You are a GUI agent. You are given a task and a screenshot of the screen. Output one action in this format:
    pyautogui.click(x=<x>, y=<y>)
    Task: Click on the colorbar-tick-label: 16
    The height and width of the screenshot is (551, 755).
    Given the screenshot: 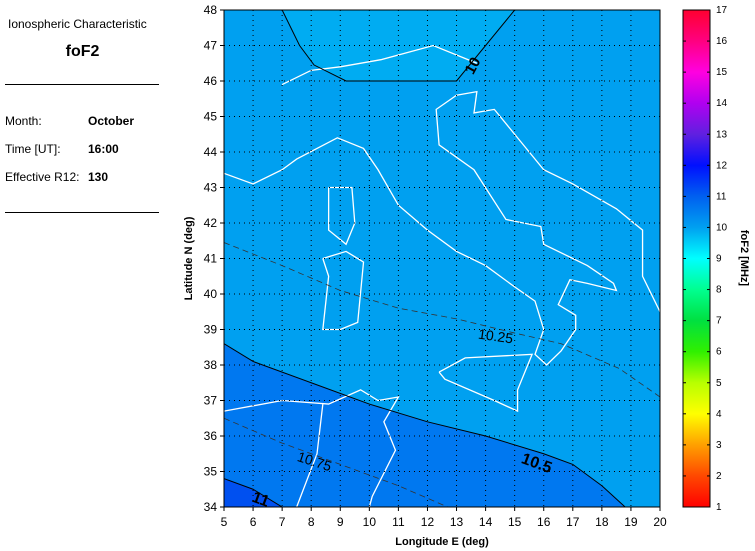 What is the action you would take?
    pyautogui.click(x=722, y=41)
    